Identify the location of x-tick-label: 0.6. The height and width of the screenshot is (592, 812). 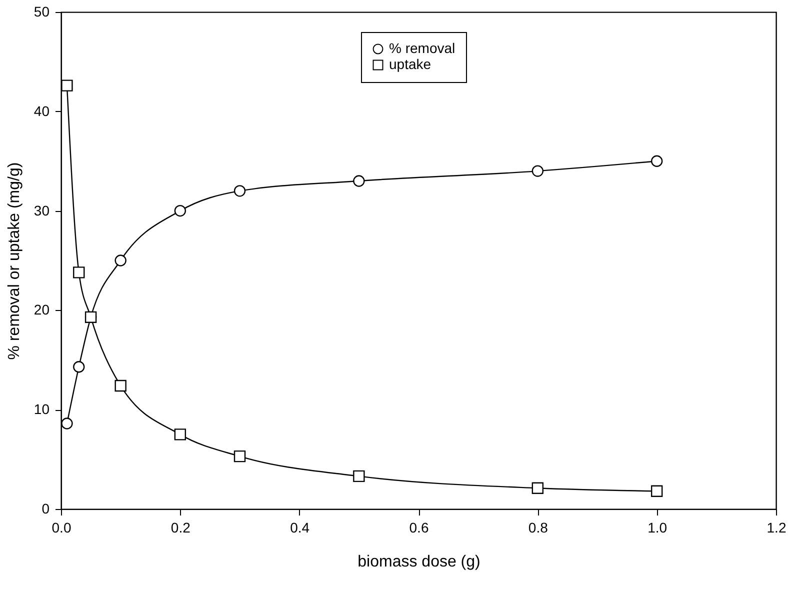
(419, 528).